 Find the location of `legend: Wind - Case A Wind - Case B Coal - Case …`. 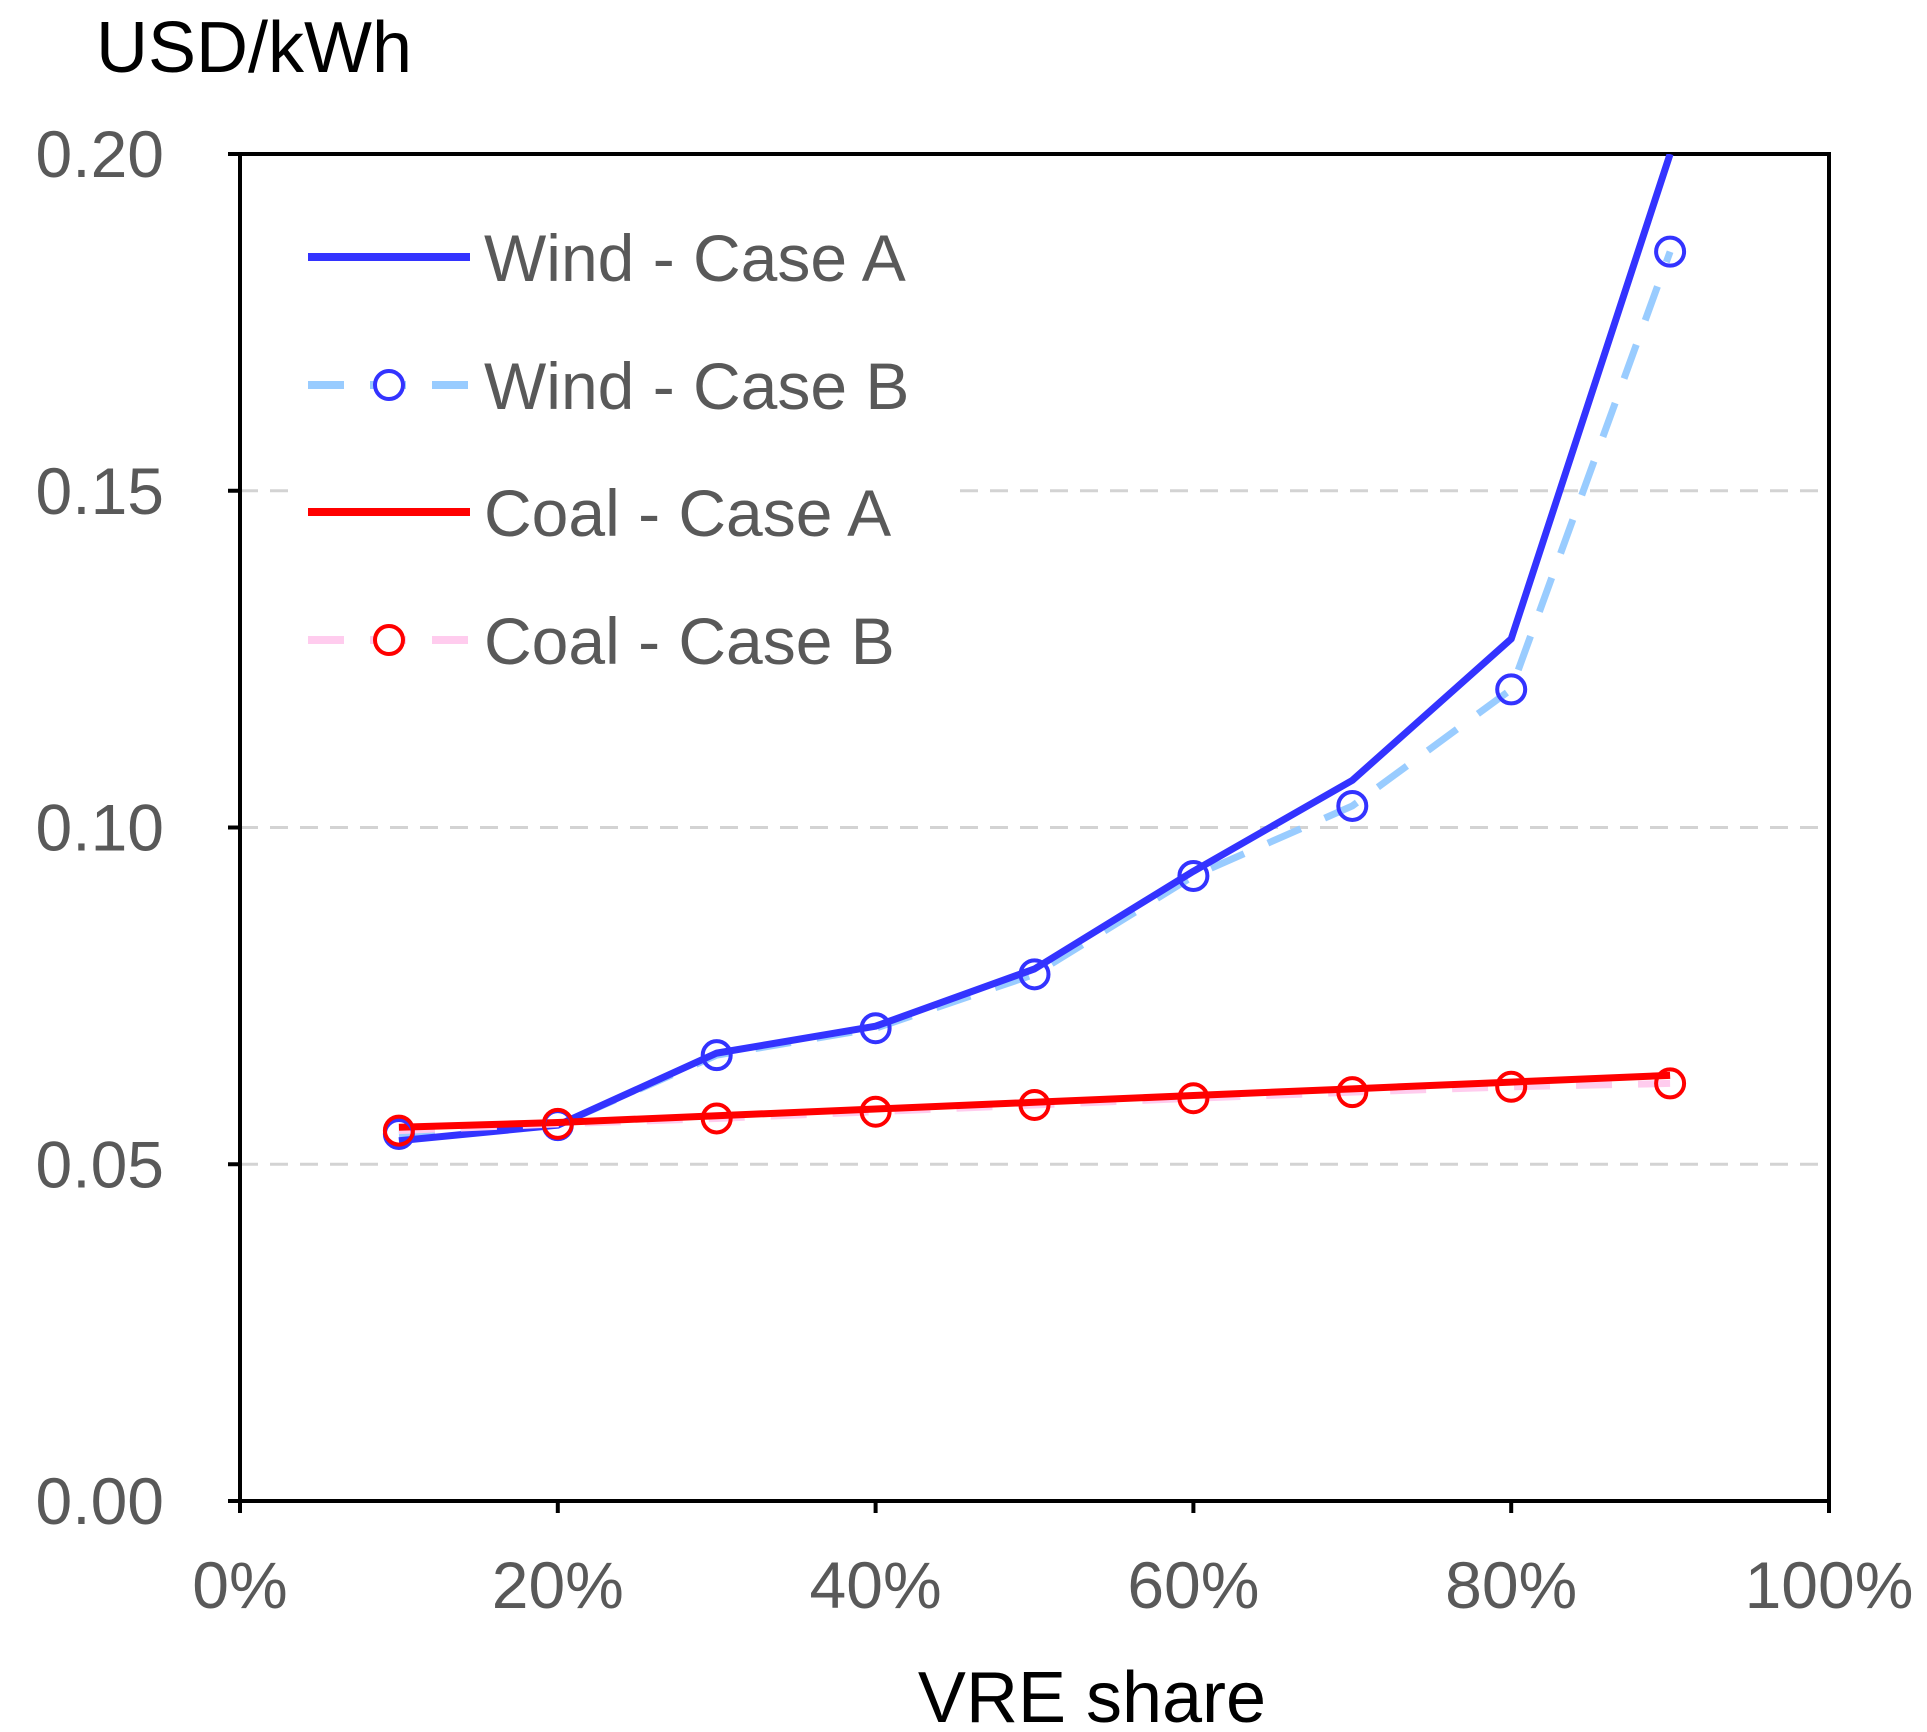

legend: Wind - Case A Wind - Case B Coal - Case … is located at coordinates (620, 445).